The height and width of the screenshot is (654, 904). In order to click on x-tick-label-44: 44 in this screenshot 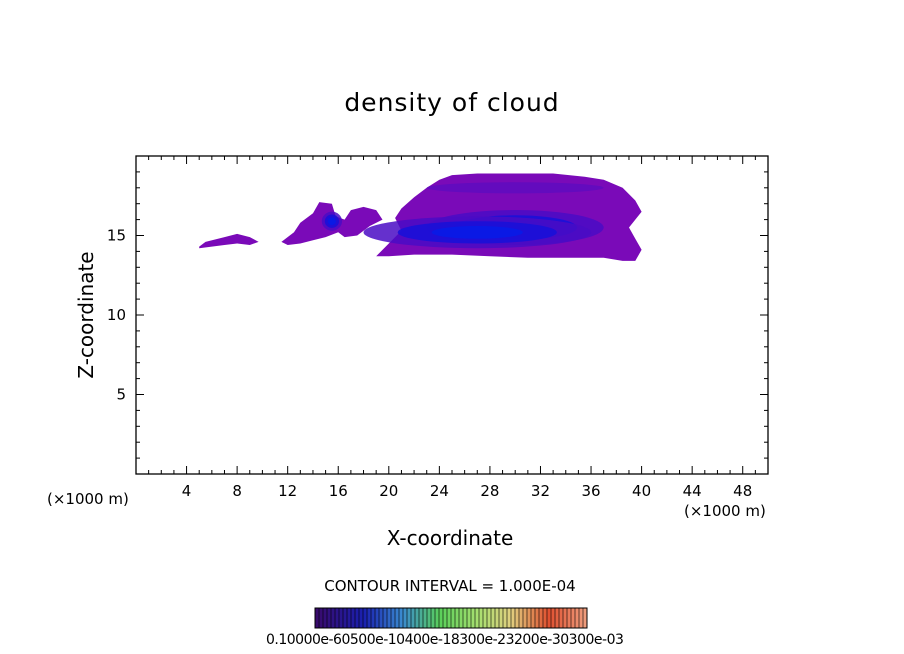, I will do `click(692, 491)`.